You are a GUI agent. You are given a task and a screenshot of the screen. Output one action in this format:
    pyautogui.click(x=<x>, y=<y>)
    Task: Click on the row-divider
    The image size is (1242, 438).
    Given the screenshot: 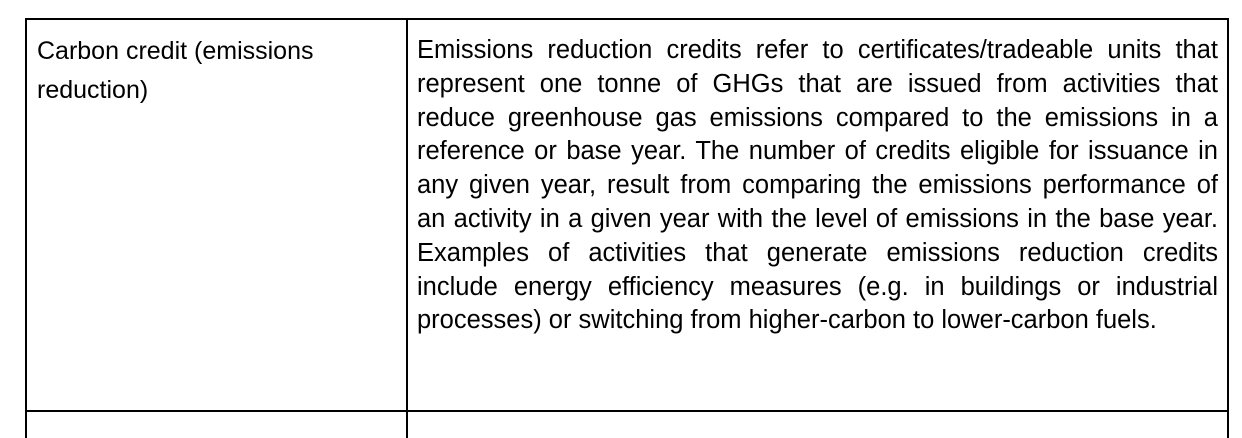 What is the action you would take?
    pyautogui.click(x=627, y=411)
    